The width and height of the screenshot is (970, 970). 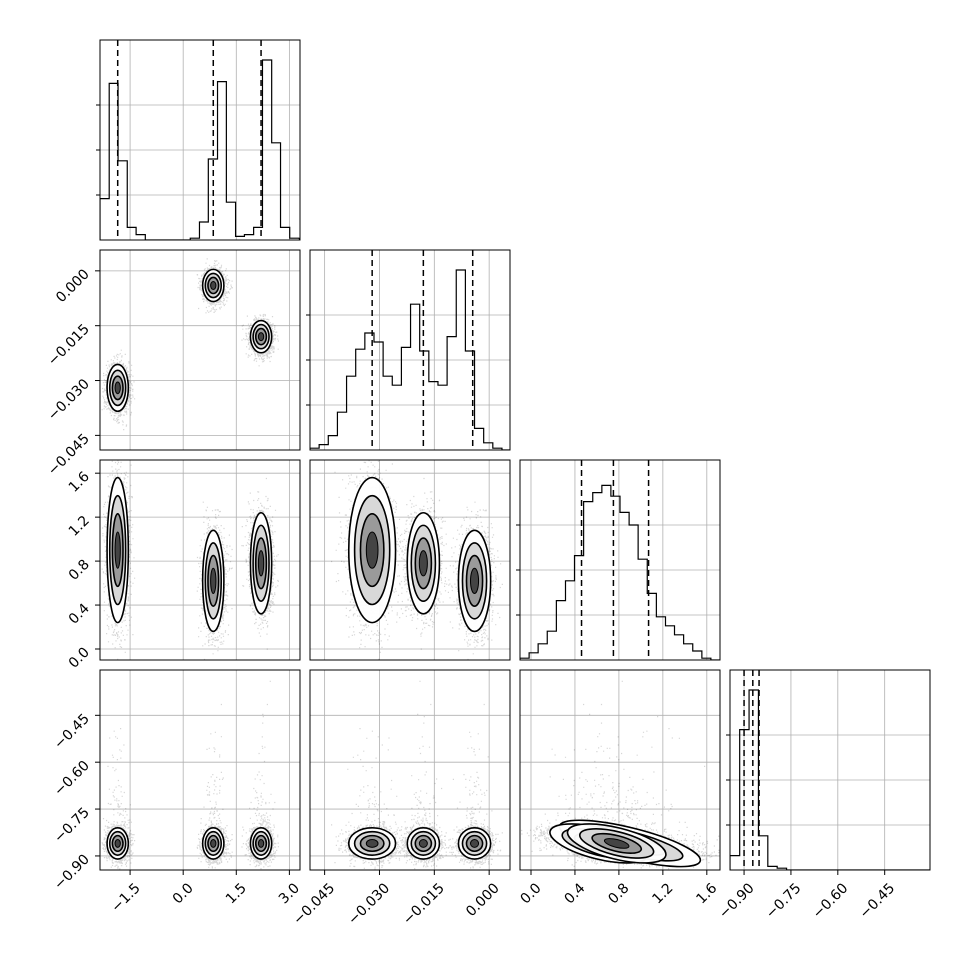 I want to click on sample-points, so click(x=190, y=344).